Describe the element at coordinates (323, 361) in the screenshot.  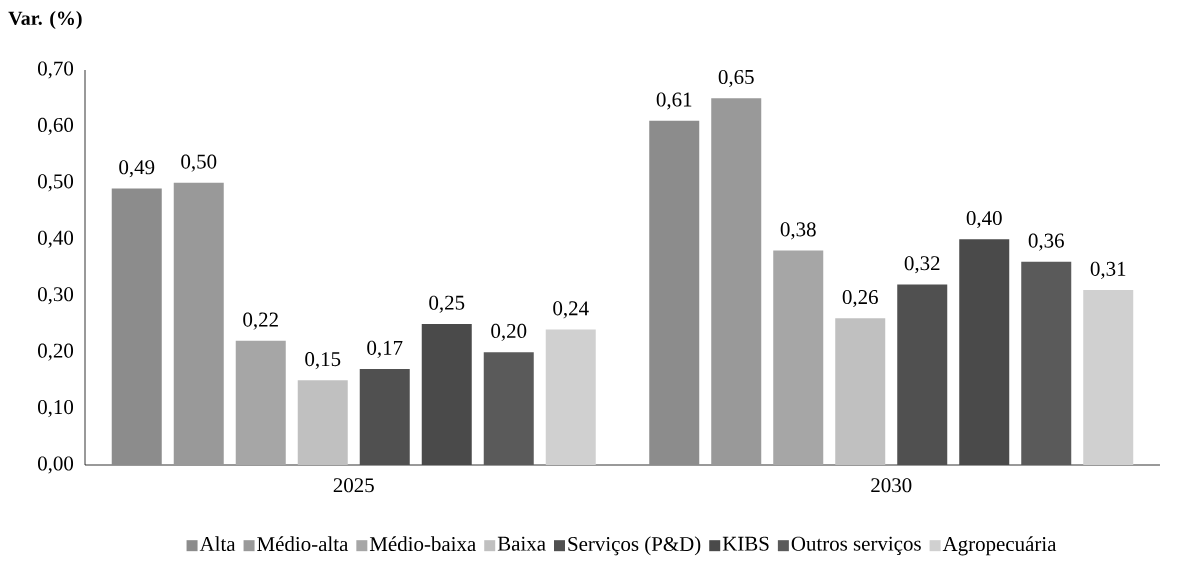
I see `data-label: 0,15` at that location.